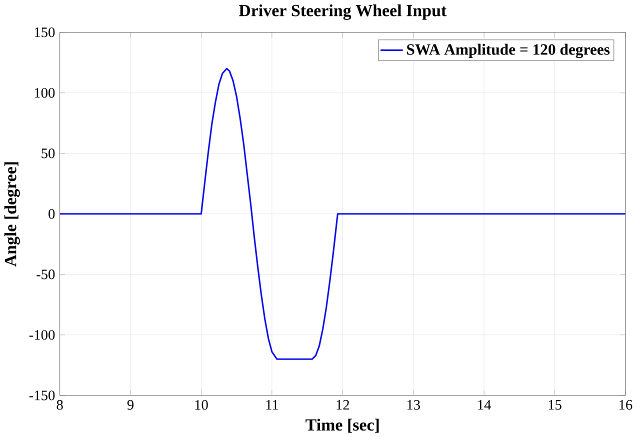 This screenshot has width=637, height=437. What do you see at coordinates (343, 405) in the screenshot?
I see `x-tick-label: 12` at bounding box center [343, 405].